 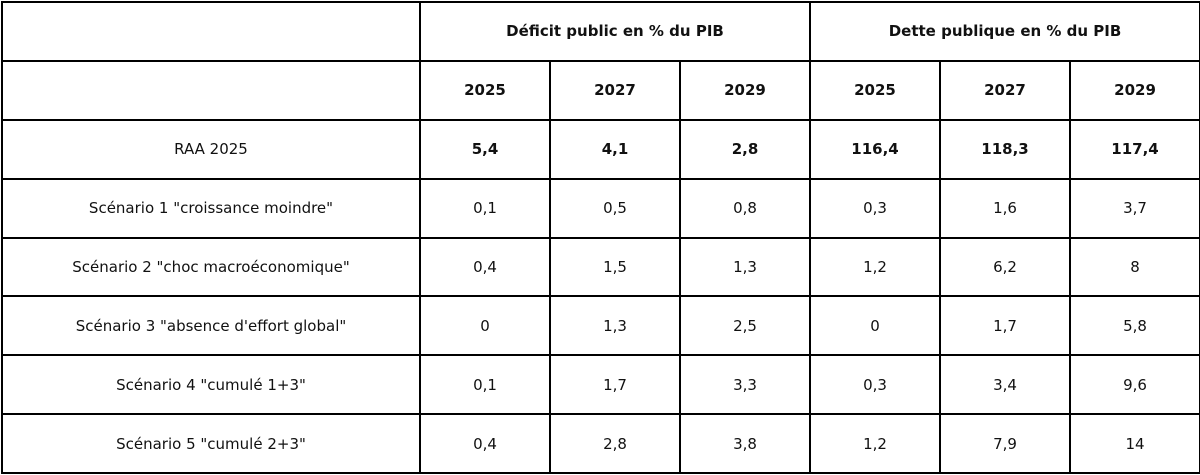 What do you see at coordinates (1004, 31) in the screenshot?
I see `dette-group-header: Dette publique en % du PIB` at bounding box center [1004, 31].